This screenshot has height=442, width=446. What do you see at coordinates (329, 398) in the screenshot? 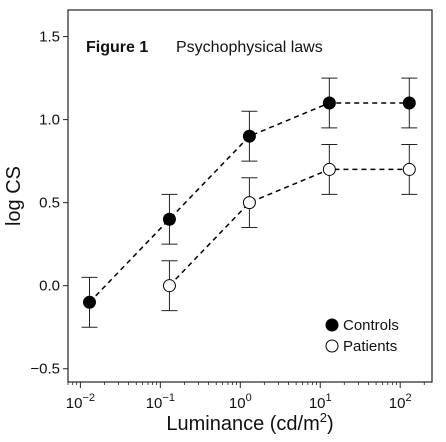
I see `x-tick-exp: 1` at bounding box center [329, 398].